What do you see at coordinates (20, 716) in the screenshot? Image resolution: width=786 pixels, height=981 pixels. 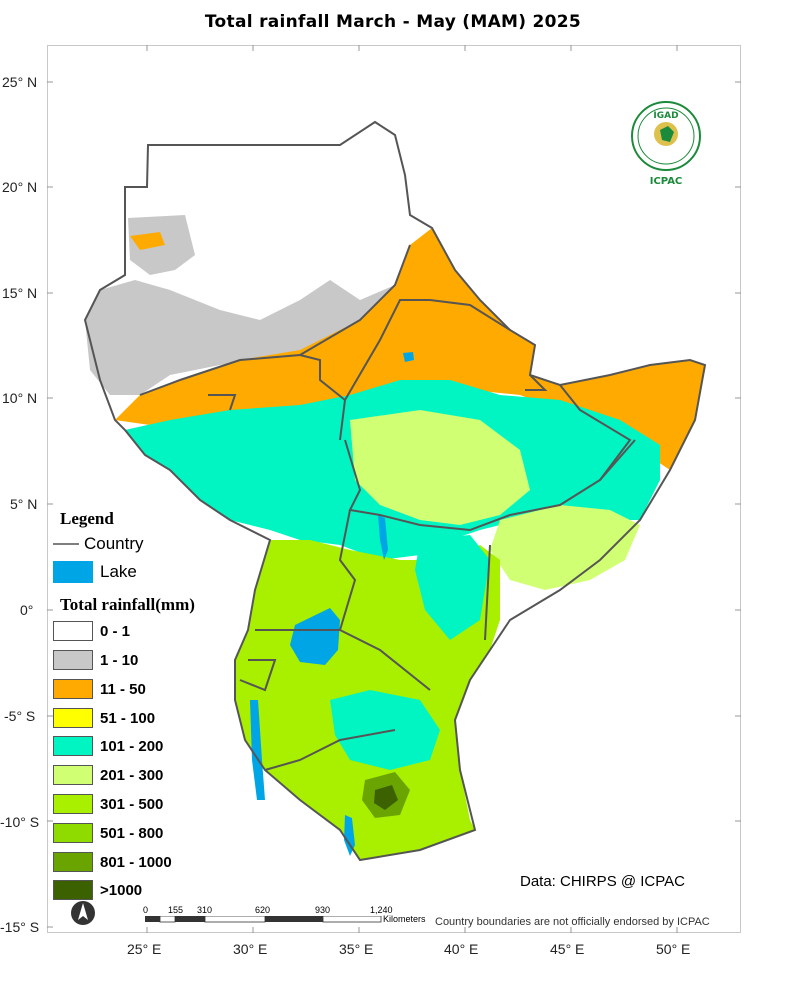 I see `lat-label-5s: -5° S` at bounding box center [20, 716].